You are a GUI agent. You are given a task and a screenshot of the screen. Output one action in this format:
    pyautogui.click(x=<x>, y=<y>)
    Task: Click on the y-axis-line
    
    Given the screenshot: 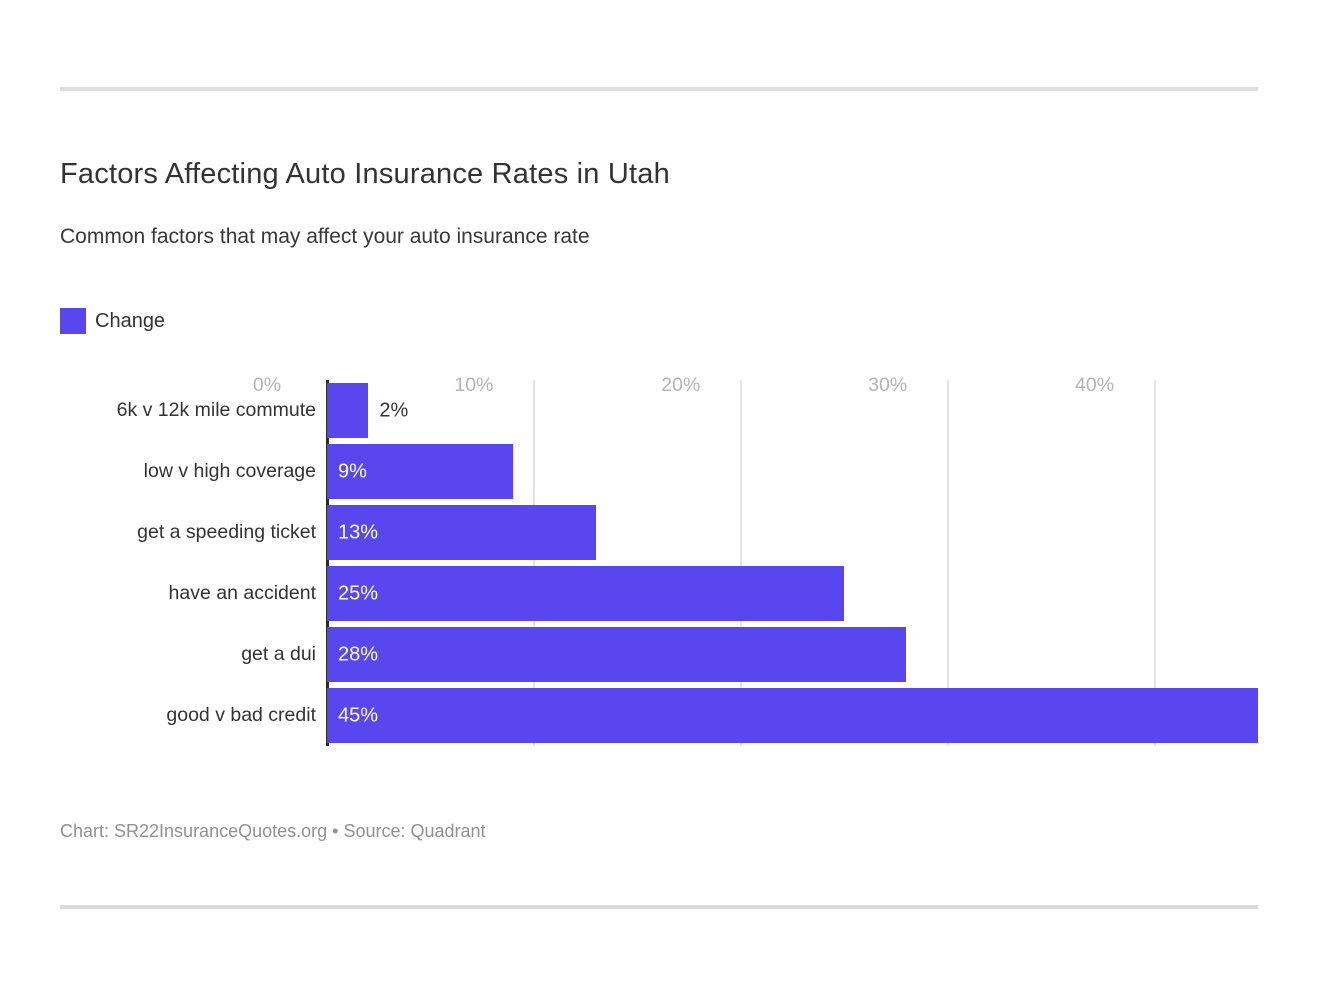 What is the action you would take?
    pyautogui.click(x=327, y=563)
    